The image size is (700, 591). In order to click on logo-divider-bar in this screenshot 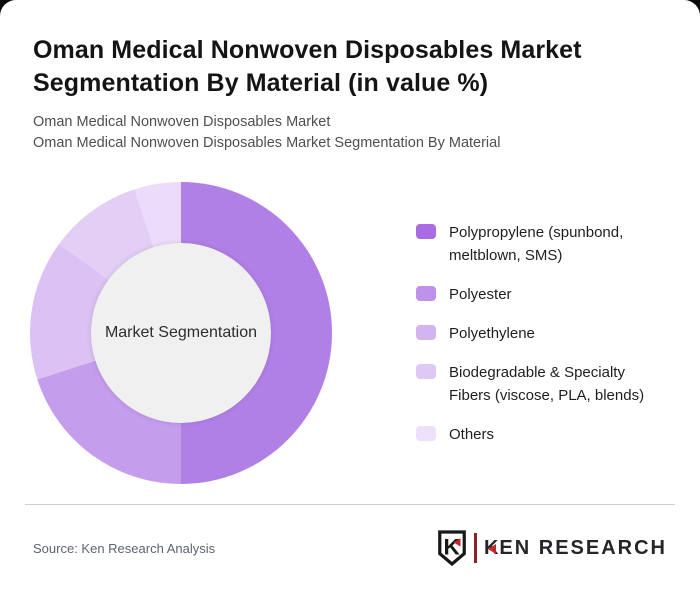, I will do `click(475, 548)`.